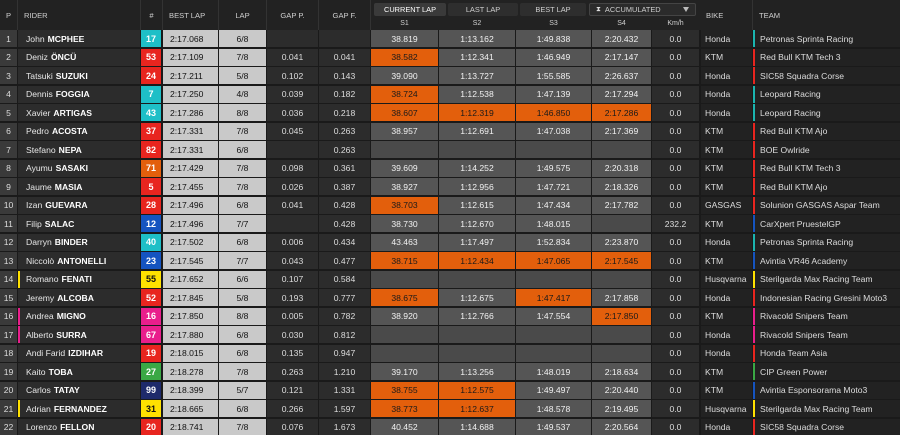 Image resolution: width=900 pixels, height=435 pixels. I want to click on sector-3-cell: 1:55.585, so click(553, 75).